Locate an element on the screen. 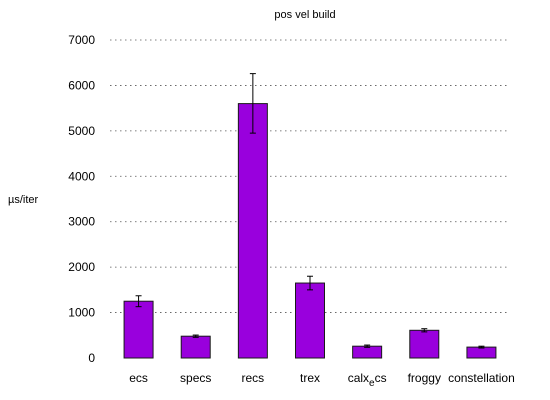  error-bar-calx-e-cs is located at coordinates (367, 346).